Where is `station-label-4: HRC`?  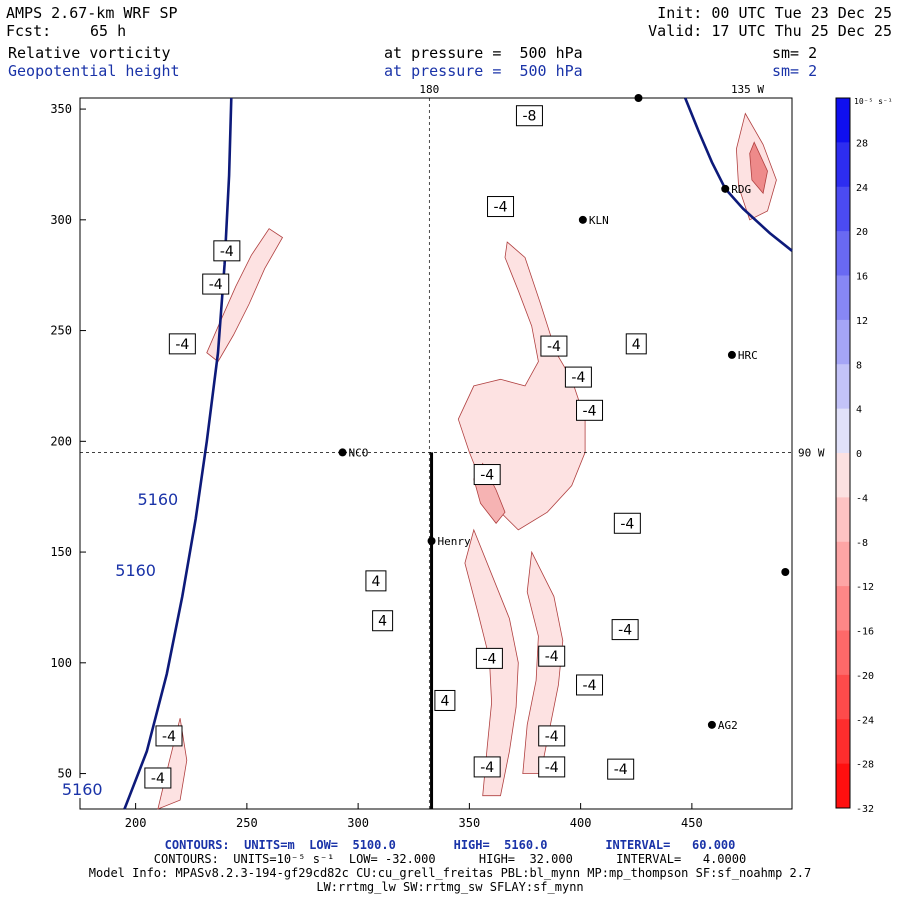
station-label-4: HRC is located at coordinates (748, 355).